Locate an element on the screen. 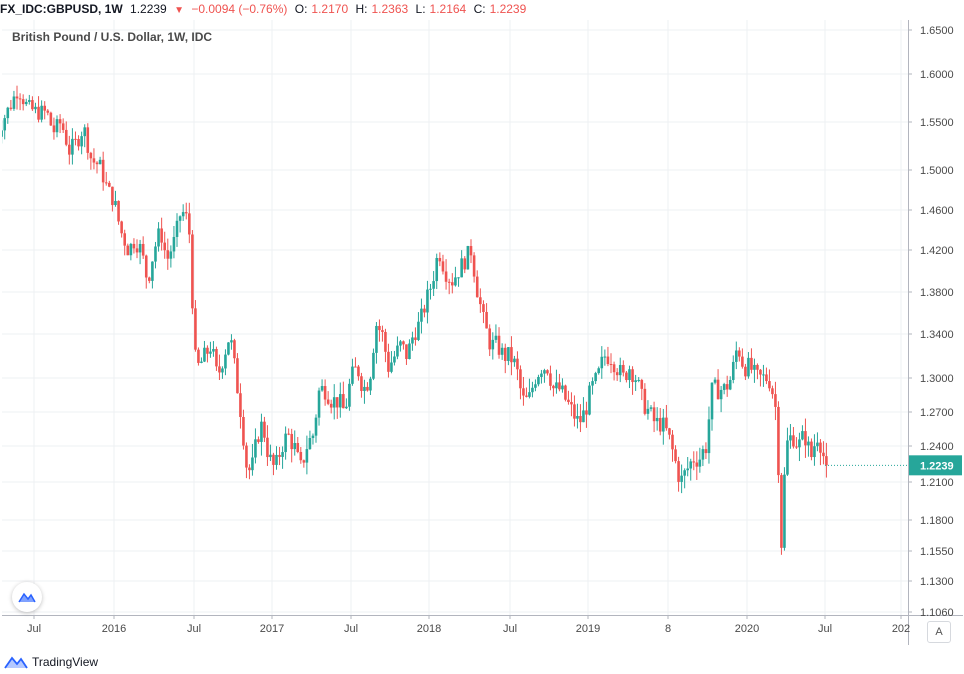 The image size is (964, 674). auto-scale-button: A is located at coordinates (939, 632).